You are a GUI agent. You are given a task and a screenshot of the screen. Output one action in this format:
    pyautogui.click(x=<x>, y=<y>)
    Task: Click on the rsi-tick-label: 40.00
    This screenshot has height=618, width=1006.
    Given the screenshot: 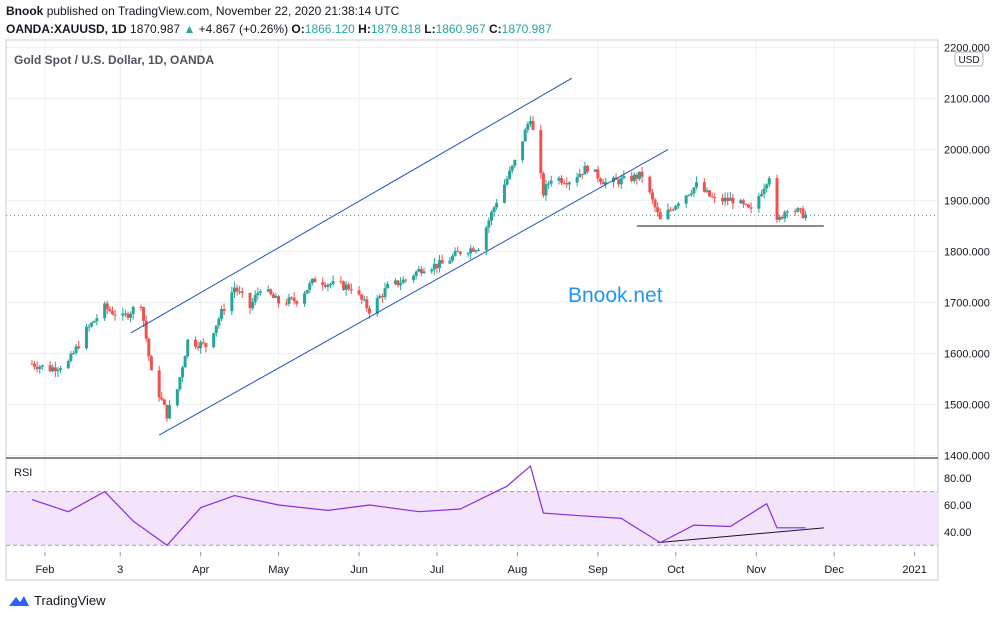 What is the action you would take?
    pyautogui.click(x=958, y=533)
    